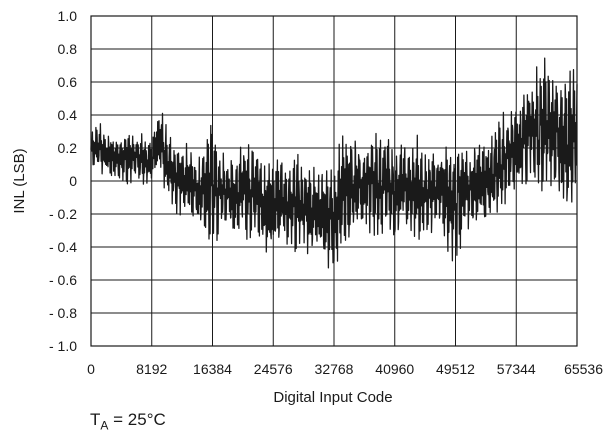 Image resolution: width=604 pixels, height=441 pixels. I want to click on y-tick-label: - 0.8, so click(63, 313).